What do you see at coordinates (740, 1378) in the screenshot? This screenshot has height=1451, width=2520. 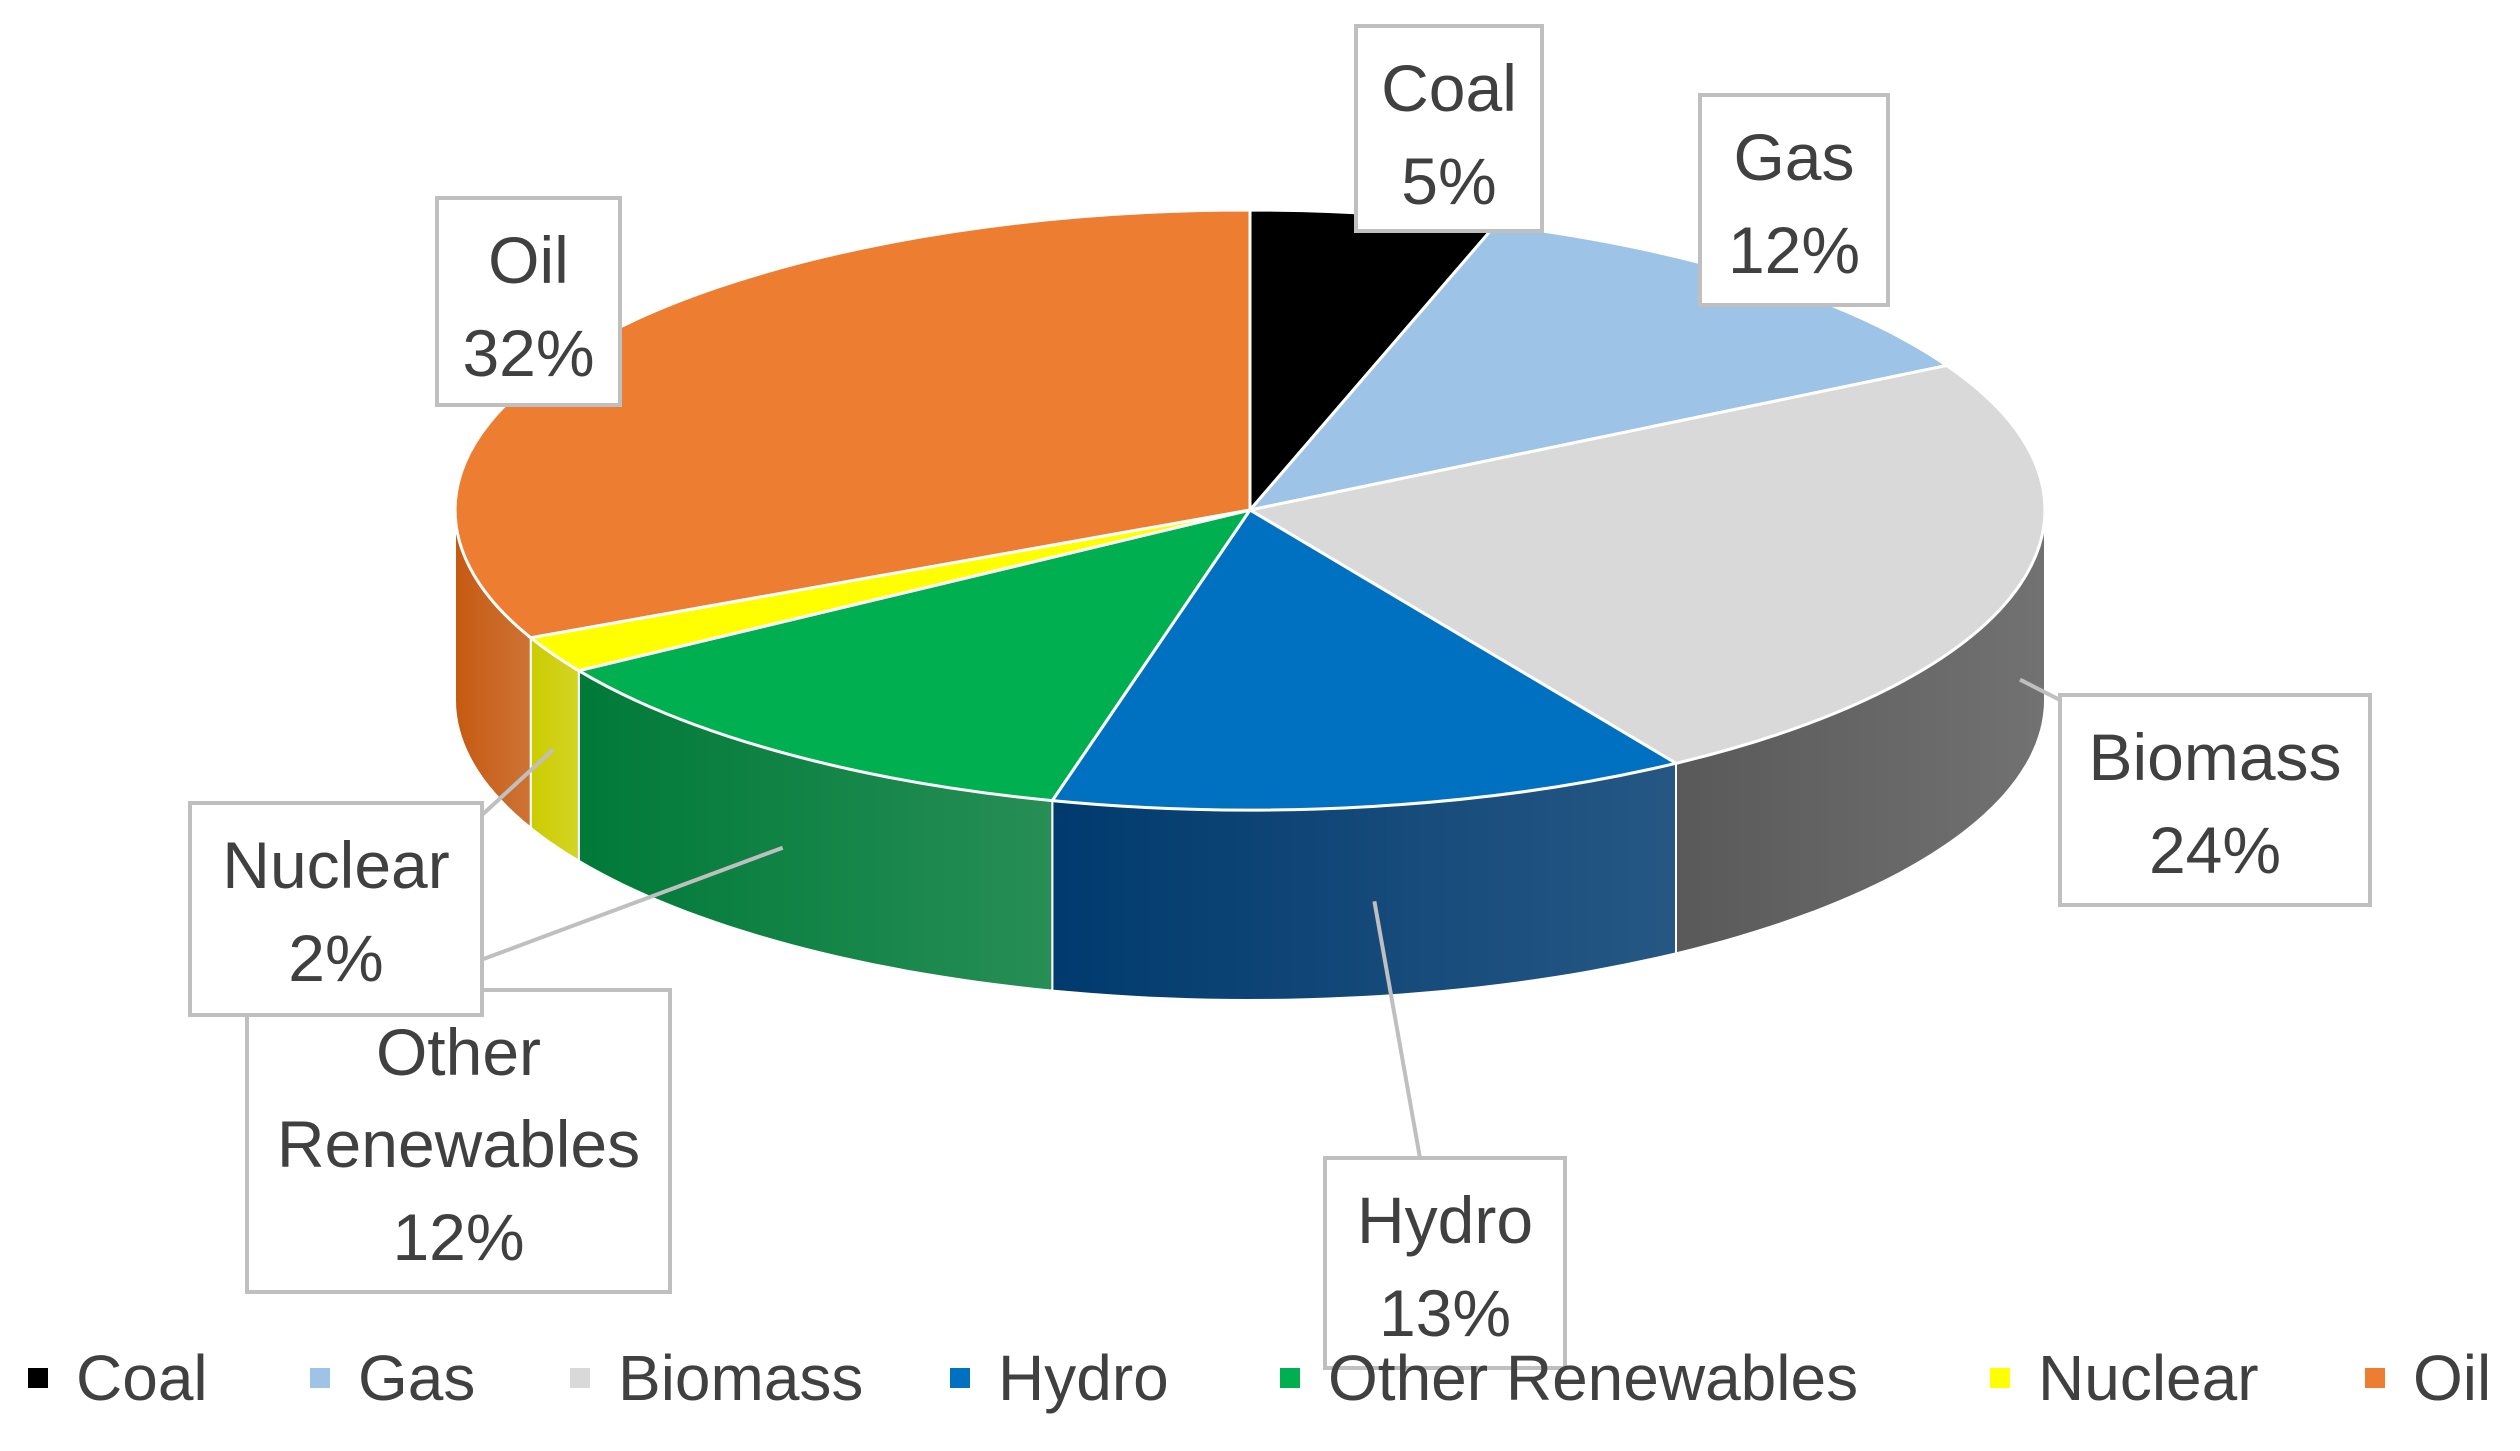 I see `legend-label-biomass: Biomass` at bounding box center [740, 1378].